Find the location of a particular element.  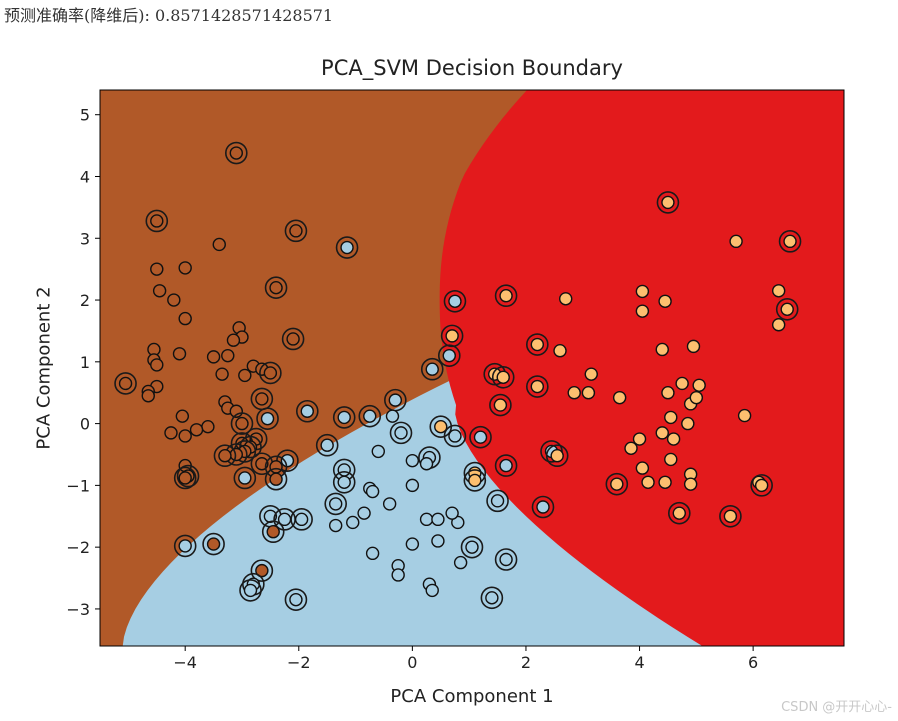

y-tick-label: −3 is located at coordinates (78, 609).